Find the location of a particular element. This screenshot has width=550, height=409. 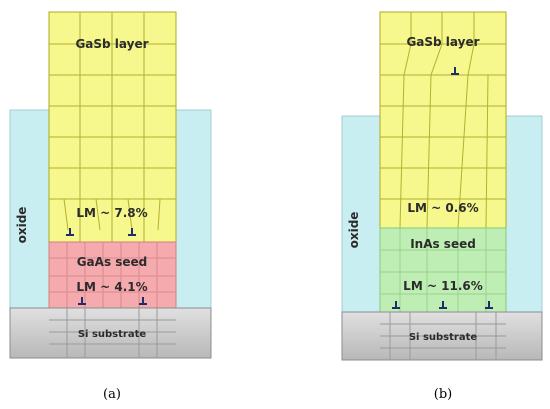

lm-bottom-label: LM ~ 11.6% is located at coordinates (443, 286).